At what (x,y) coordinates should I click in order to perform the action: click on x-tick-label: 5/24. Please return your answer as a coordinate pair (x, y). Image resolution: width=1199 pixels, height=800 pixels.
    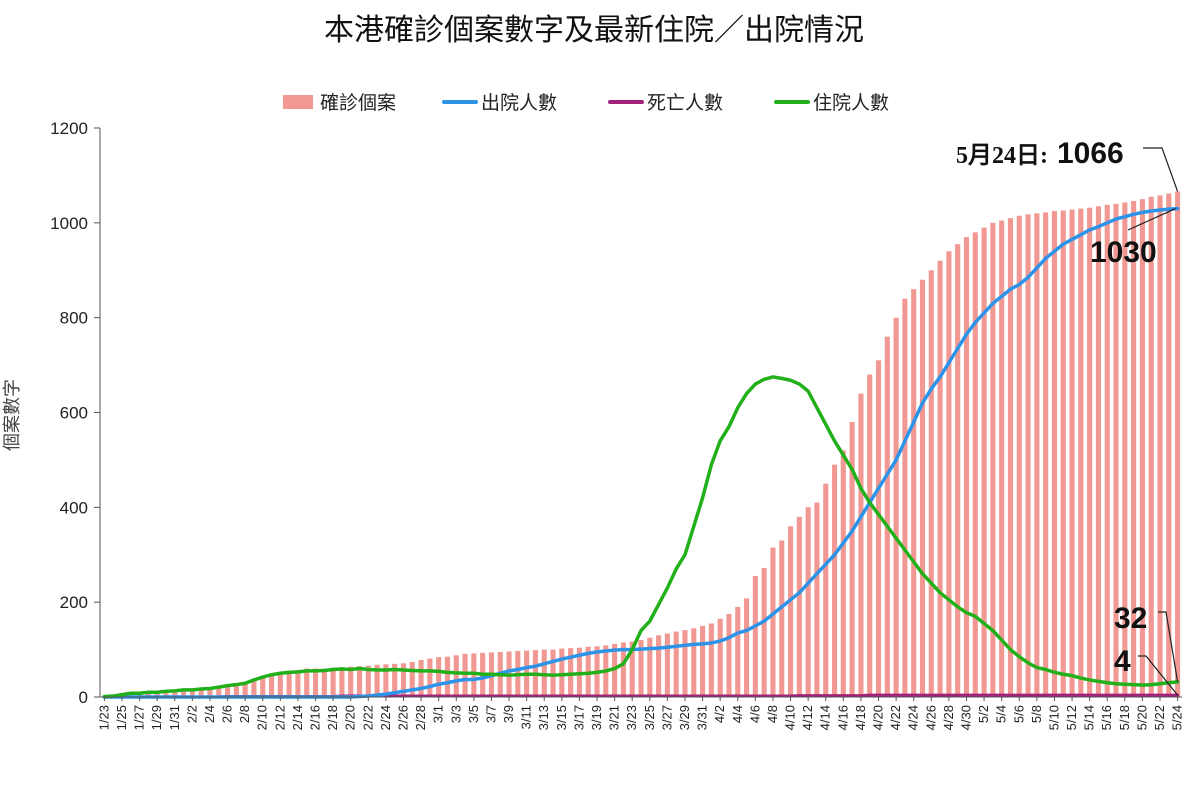
    Looking at the image, I should click on (1177, 717).